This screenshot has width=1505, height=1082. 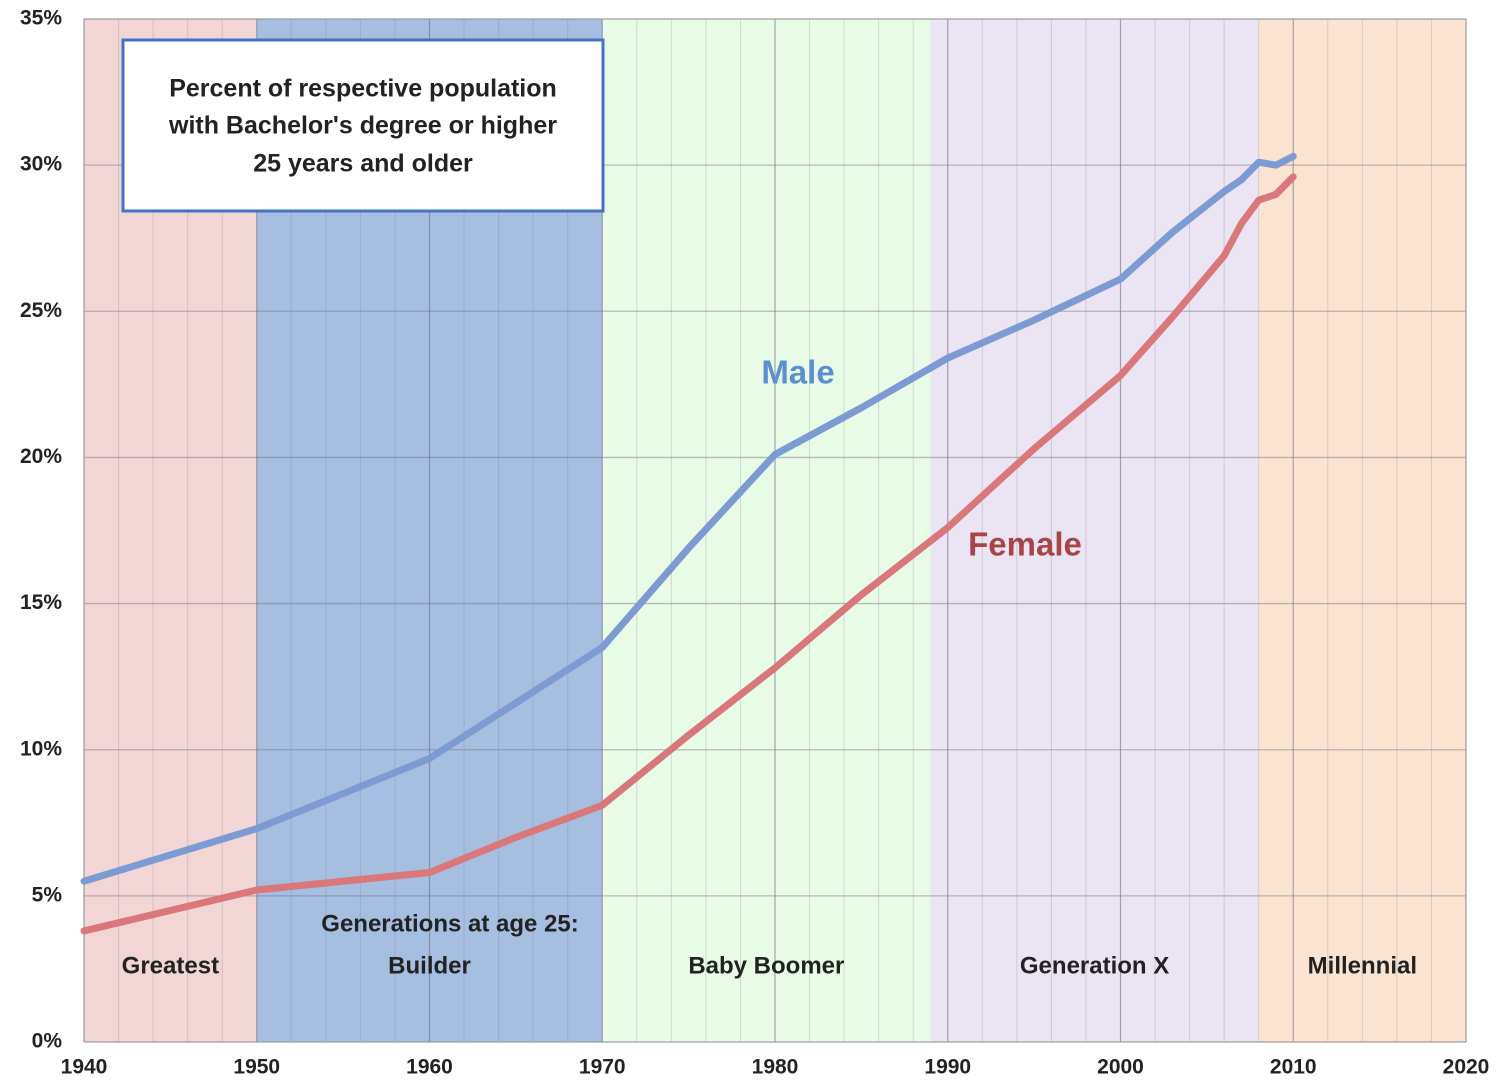 I want to click on x-tick-label: 2000, so click(x=1120, y=1067).